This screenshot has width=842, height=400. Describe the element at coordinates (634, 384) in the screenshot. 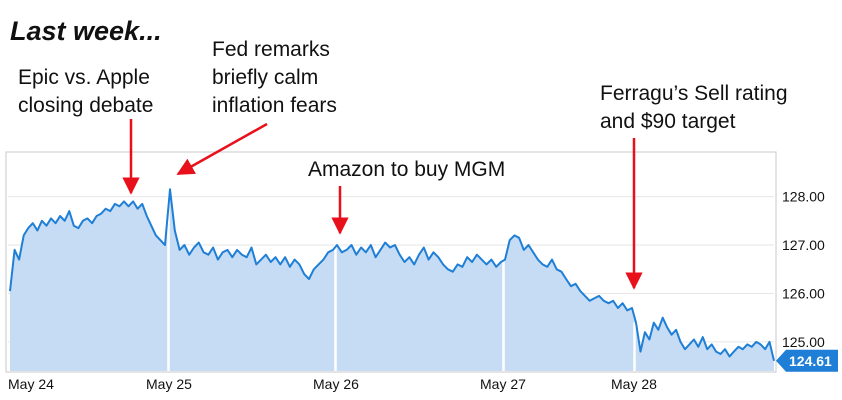

I see `x-tick-label: May 28` at that location.